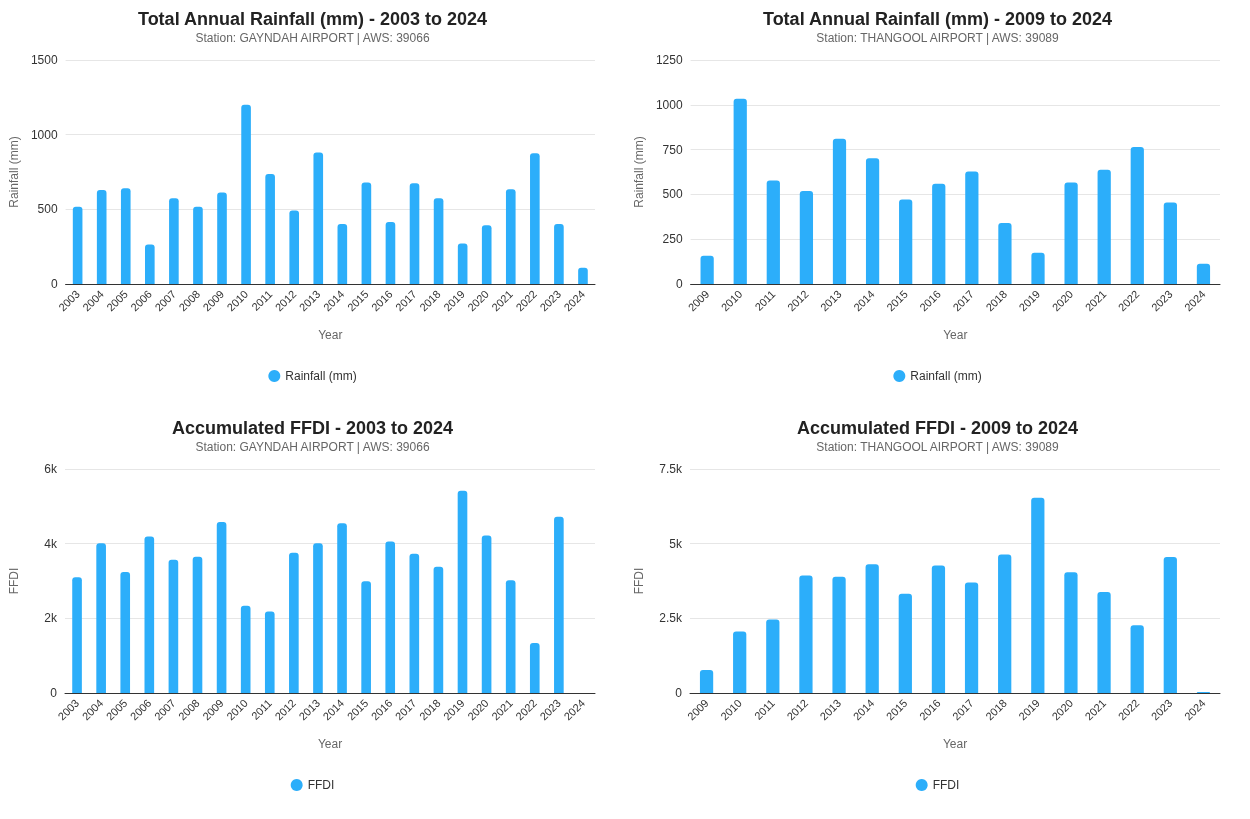  Describe the element at coordinates (676, 543) in the screenshot. I see `y-tick-label: 5k` at that location.